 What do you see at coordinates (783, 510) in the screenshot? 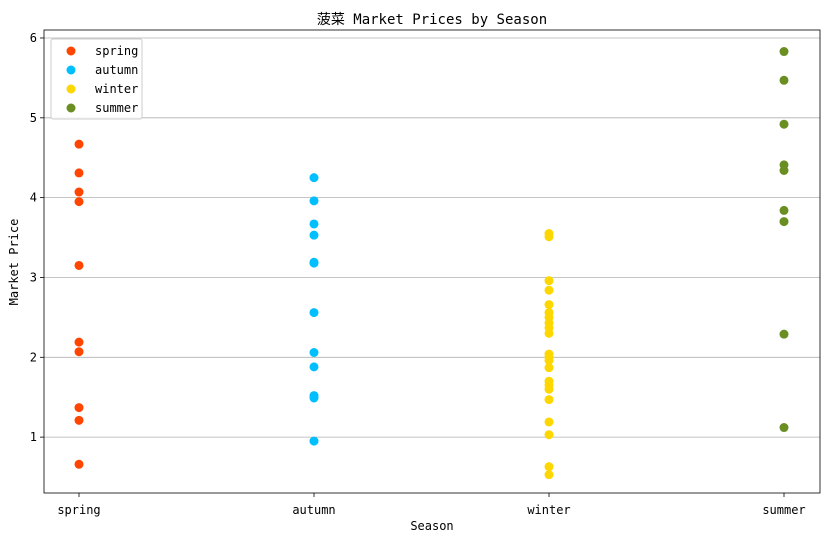
I see `x-tick-label: summer` at bounding box center [783, 510].